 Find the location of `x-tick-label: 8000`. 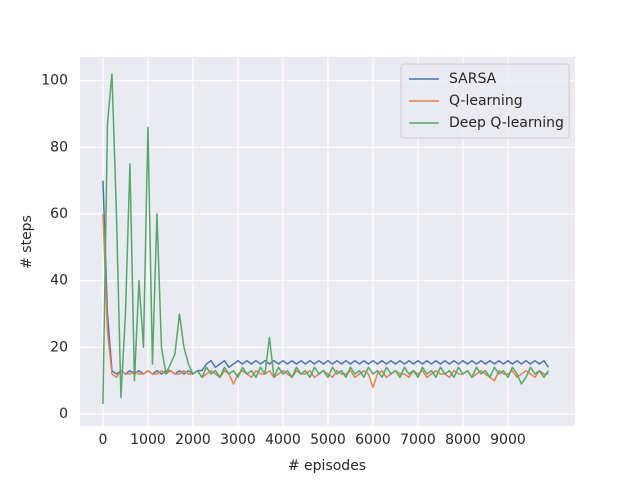

x-tick-label: 8000 is located at coordinates (463, 440).